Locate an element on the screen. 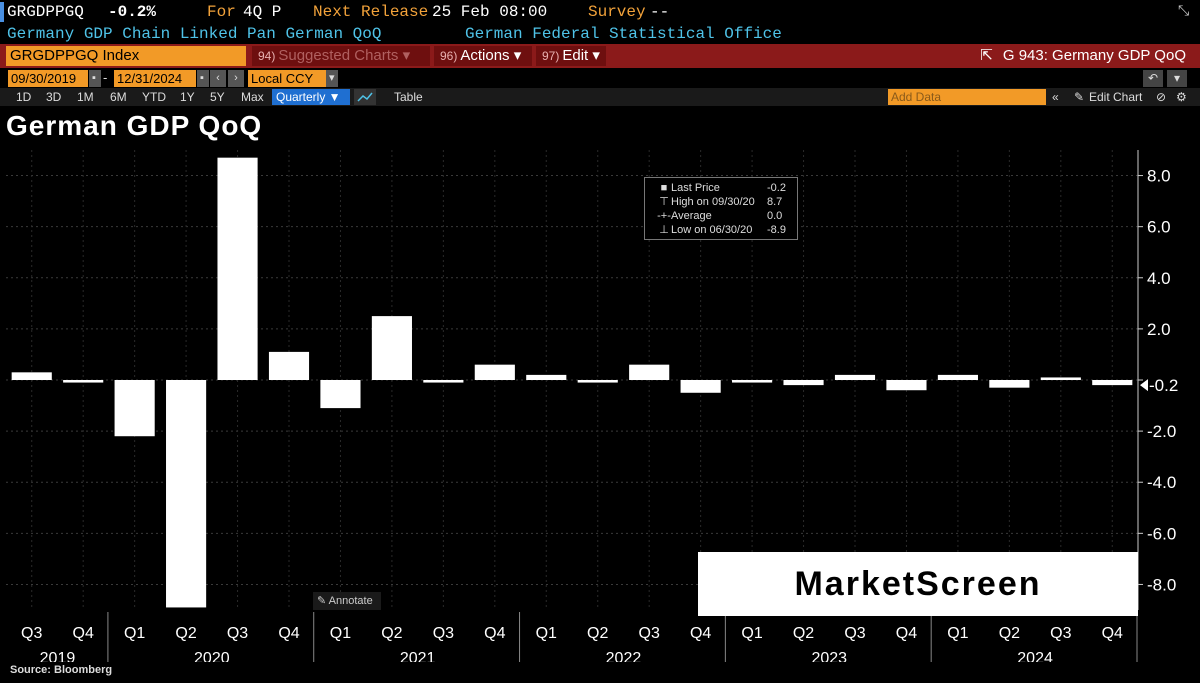  suggested-charts-label: Suggested Charts ▾ is located at coordinates (344, 55).